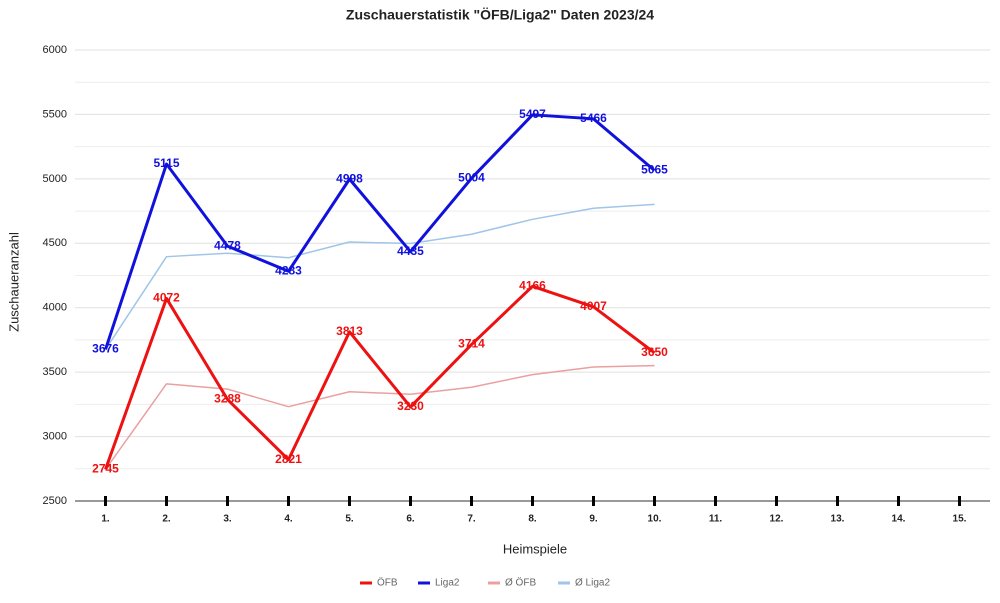  What do you see at coordinates (349, 519) in the screenshot?
I see `x-tick-label: 5.` at bounding box center [349, 519].